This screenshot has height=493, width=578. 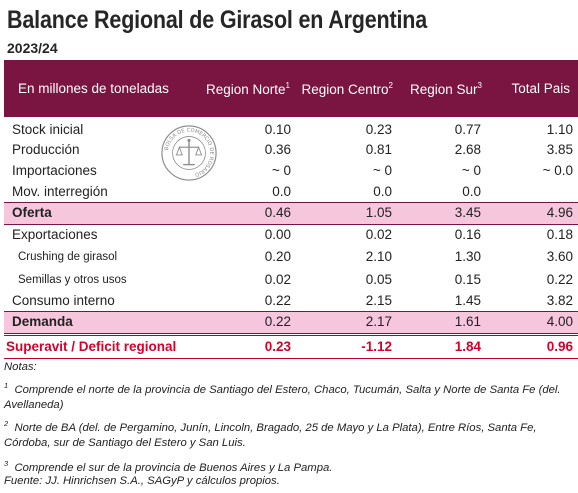 I want to click on row-label: Producción, so click(x=46, y=149).